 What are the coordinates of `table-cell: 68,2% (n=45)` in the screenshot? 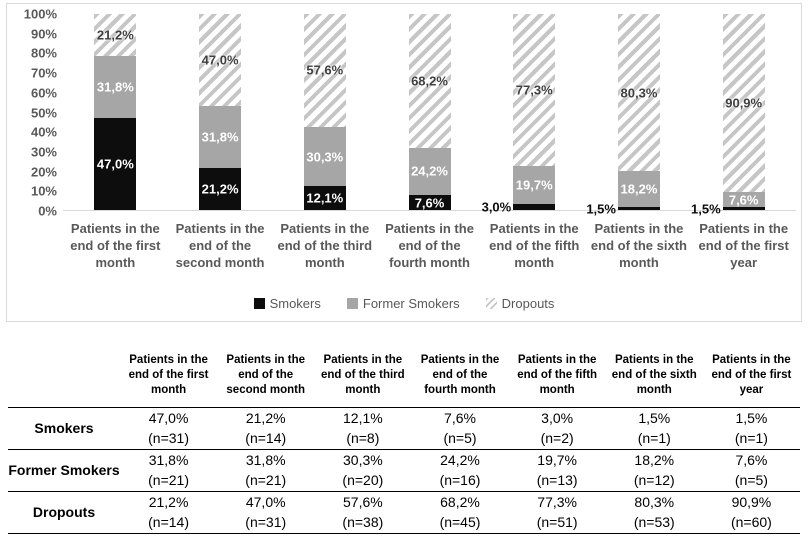 It's located at (460, 512).